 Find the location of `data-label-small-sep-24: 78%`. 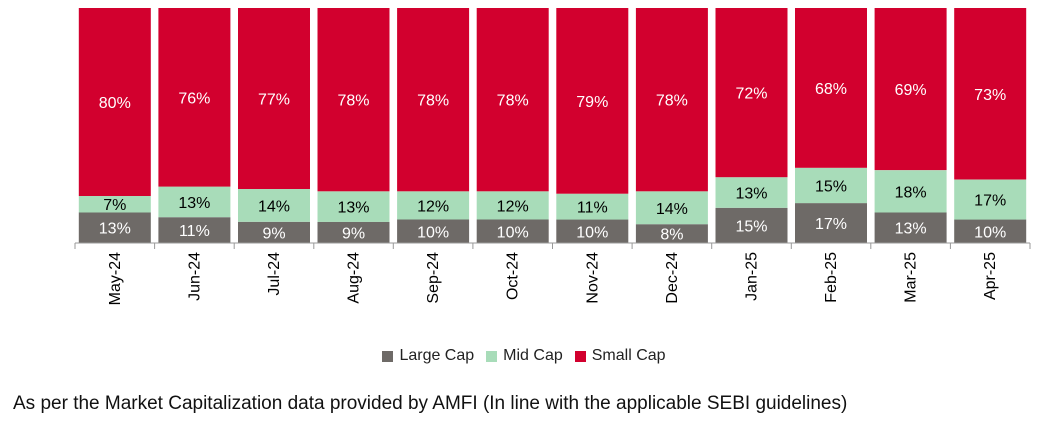

data-label-small-sep-24: 78% is located at coordinates (433, 101).